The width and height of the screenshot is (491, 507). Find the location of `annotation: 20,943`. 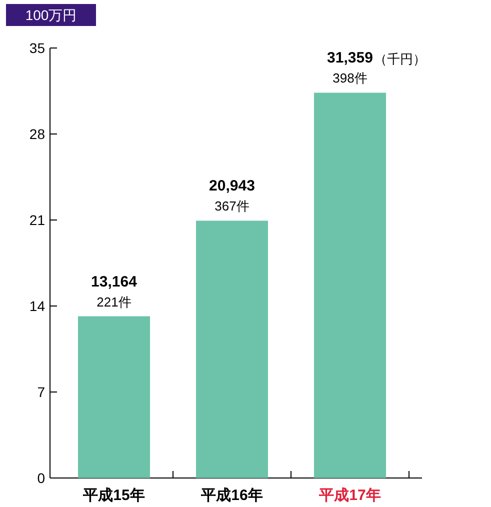

annotation: 20,943 is located at coordinates (232, 186).